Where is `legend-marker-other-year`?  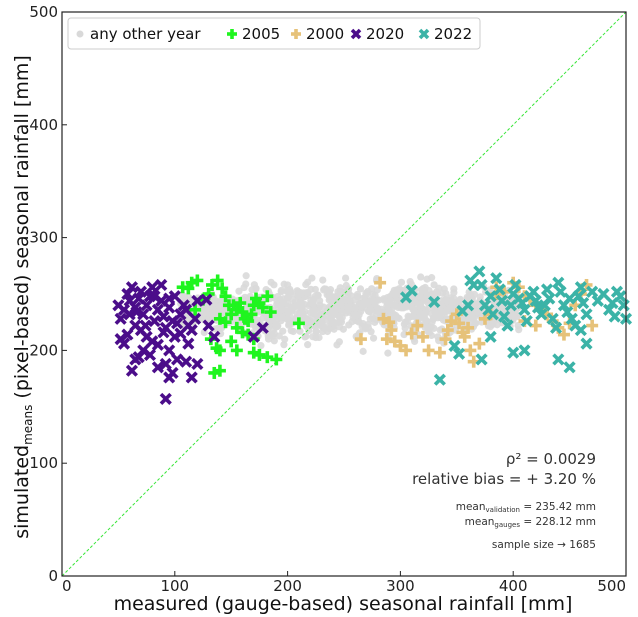 legend-marker-other-year is located at coordinates (80, 34).